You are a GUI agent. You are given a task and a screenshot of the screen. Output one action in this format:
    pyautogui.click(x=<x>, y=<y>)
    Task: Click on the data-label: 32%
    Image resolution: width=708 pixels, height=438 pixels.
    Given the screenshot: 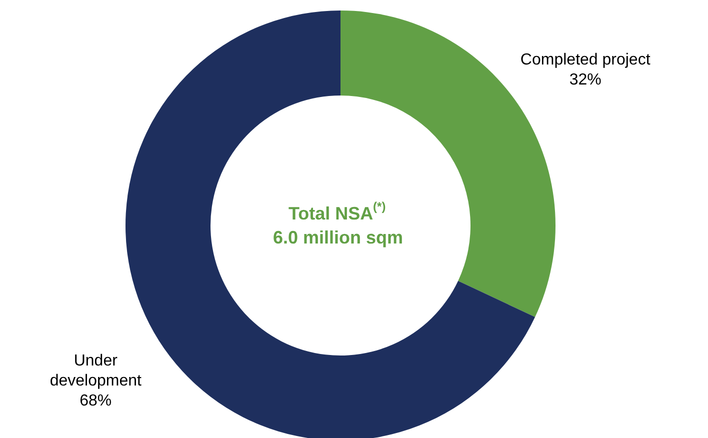 What is the action you would take?
    pyautogui.click(x=585, y=80)
    